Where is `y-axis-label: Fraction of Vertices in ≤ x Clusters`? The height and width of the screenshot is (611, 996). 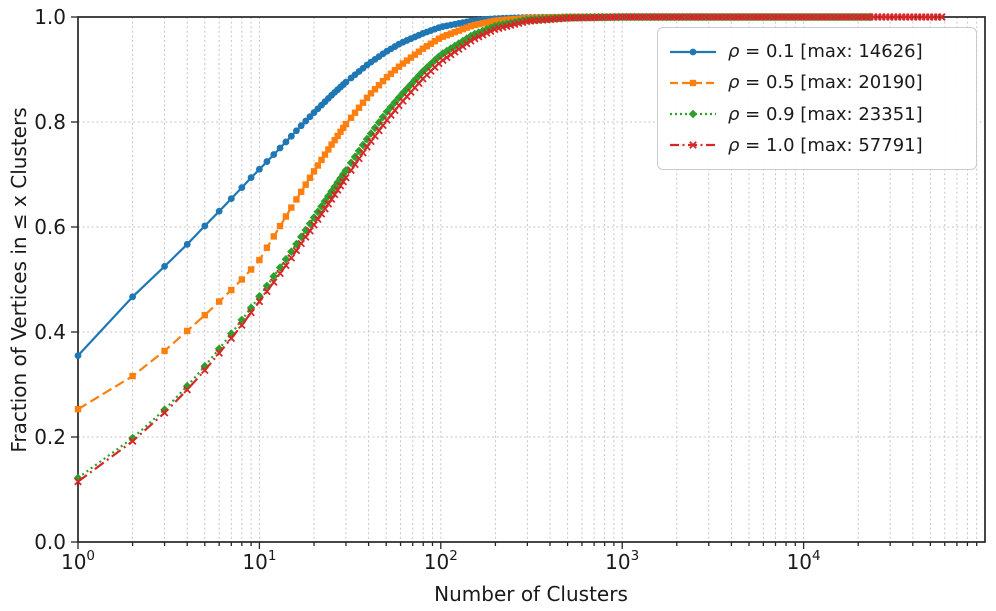
y-axis-label: Fraction of Vertices in ≤ x Clusters is located at coordinates (19, 280).